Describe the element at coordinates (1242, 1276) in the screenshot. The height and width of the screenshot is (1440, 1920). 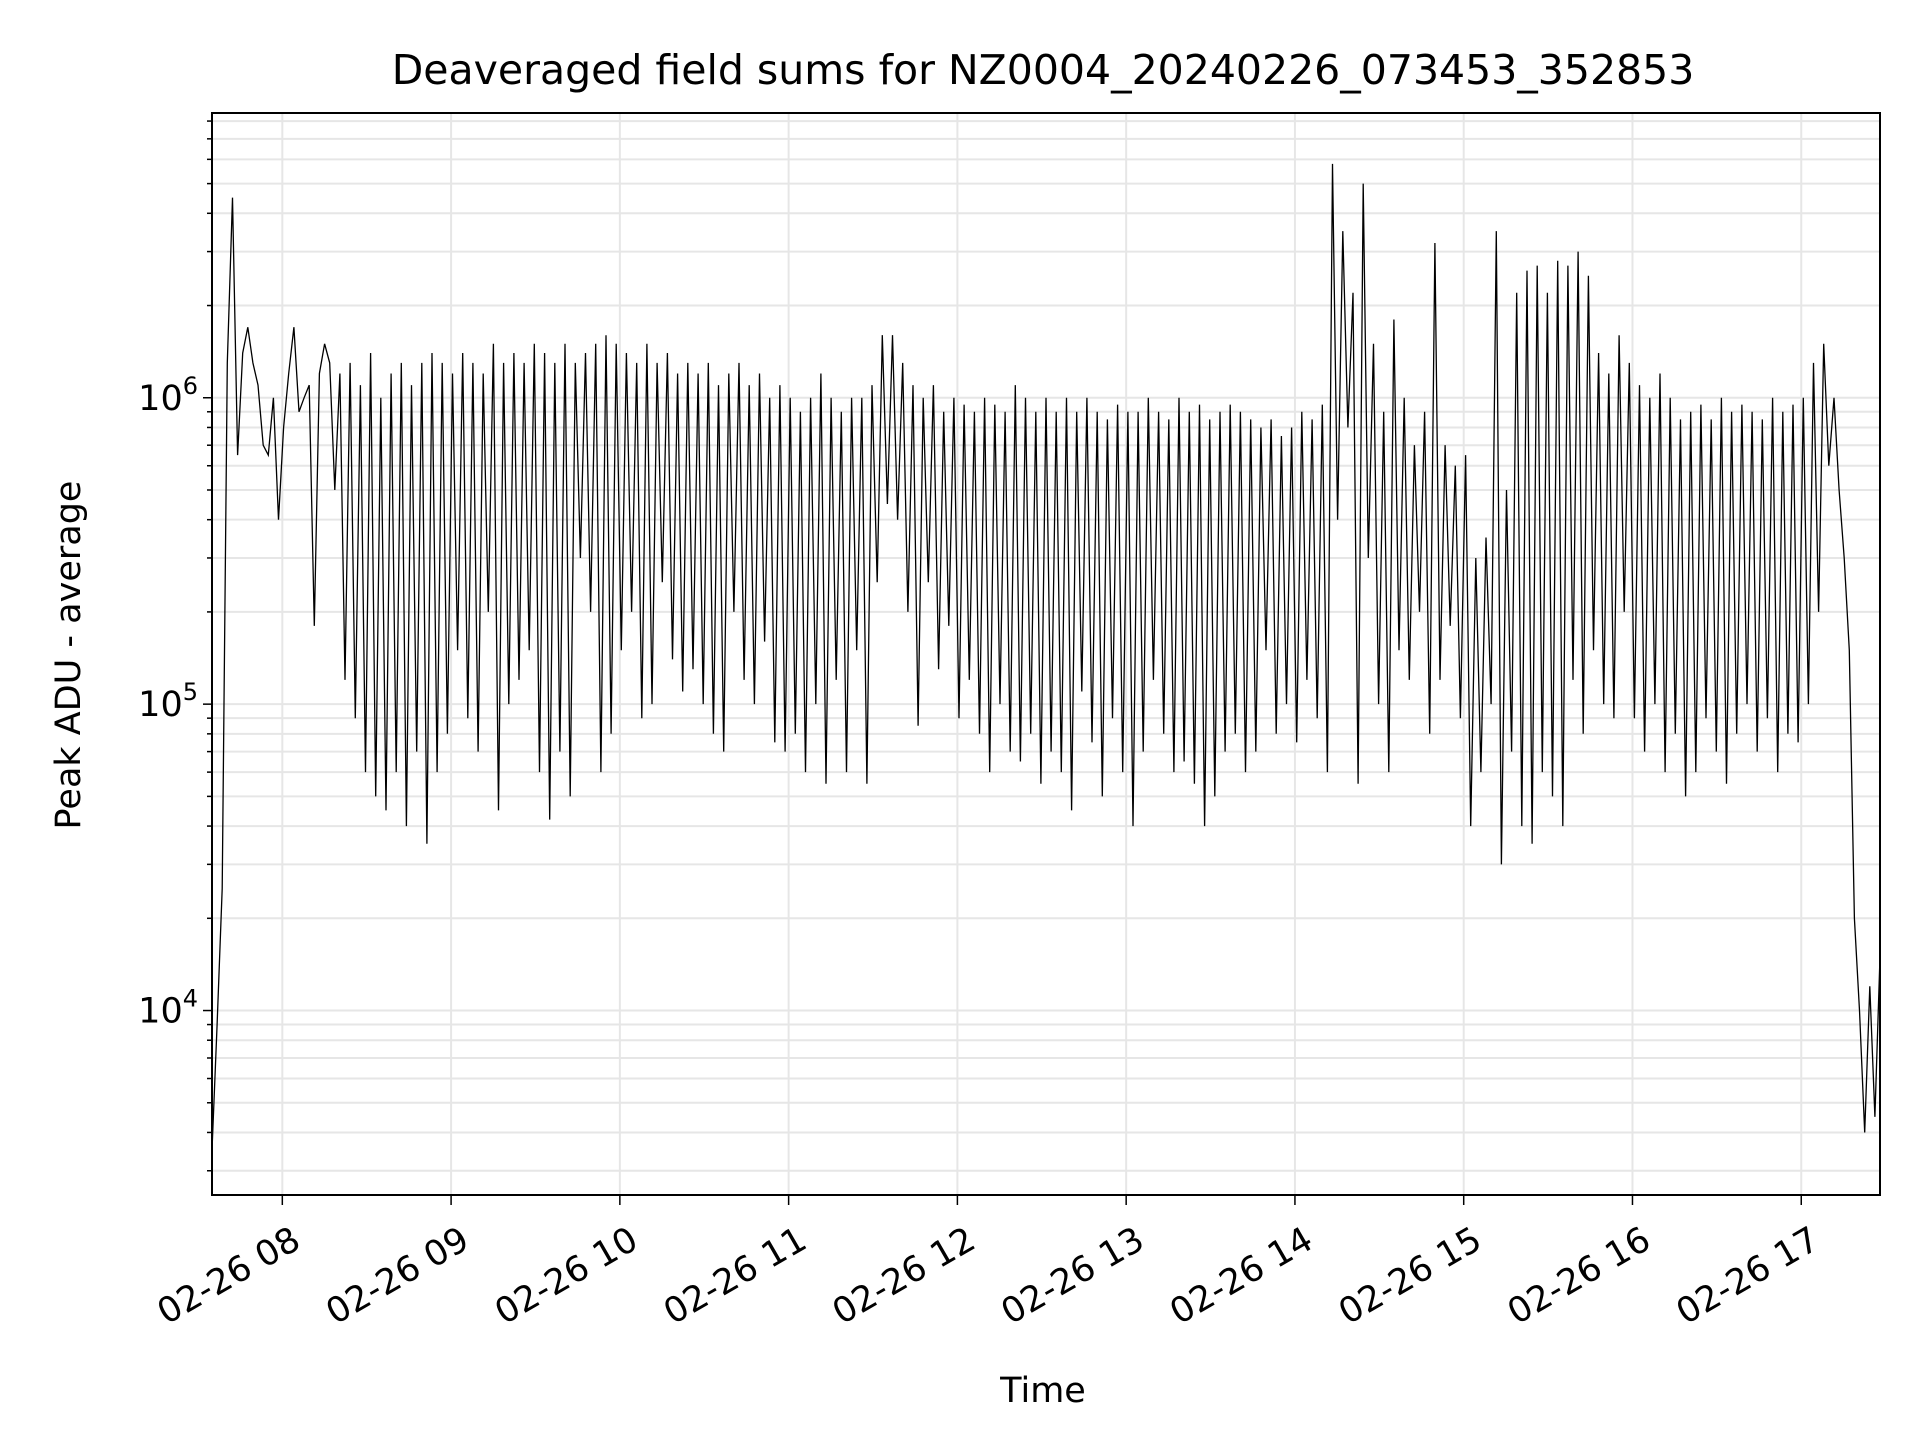
I see `x-tick-label: 02-26 14` at that location.